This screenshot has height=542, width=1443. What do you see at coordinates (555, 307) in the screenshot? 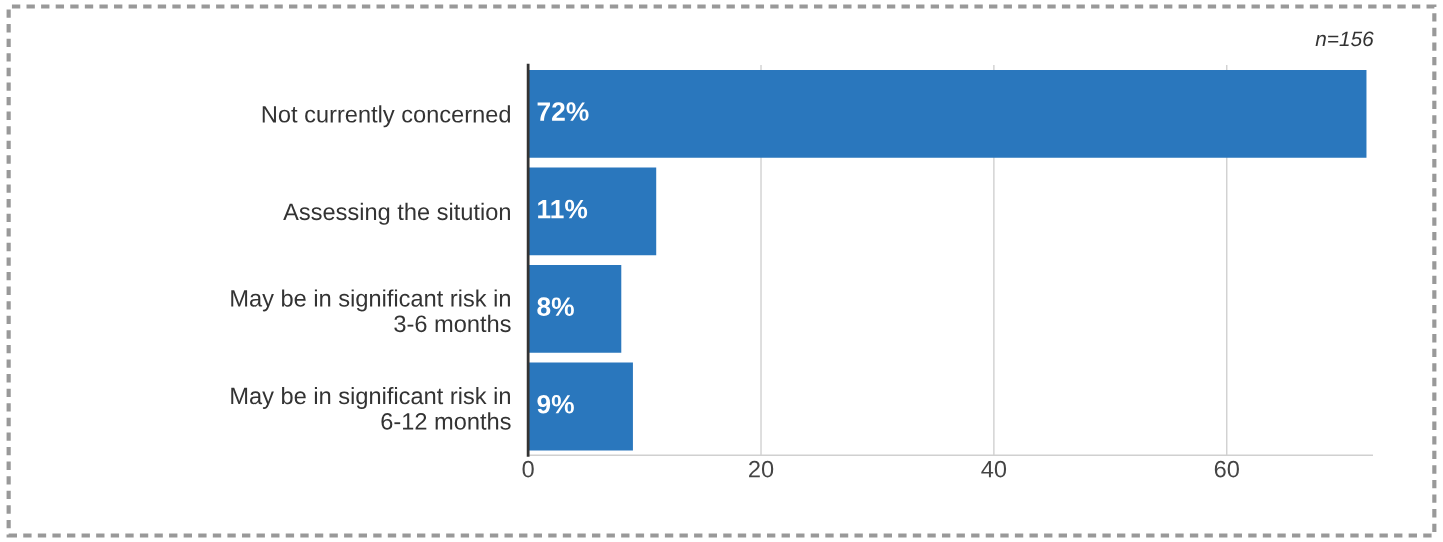
I see `data-label: 8%` at bounding box center [555, 307].